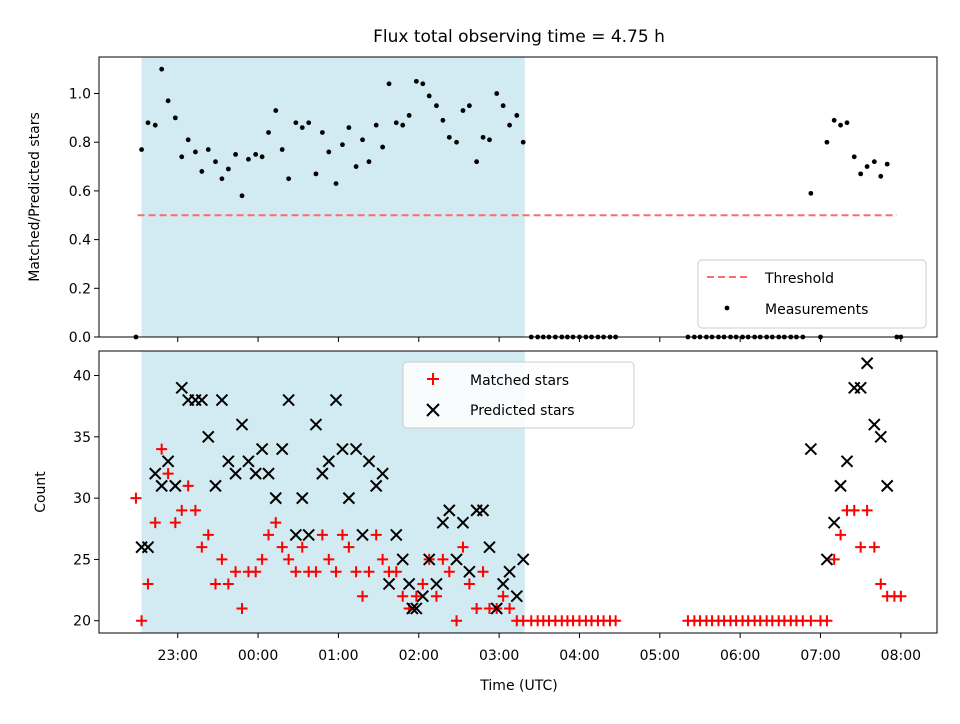 This screenshot has width=960, height=724. Describe the element at coordinates (338, 656) in the screenshot. I see `x-tick-label: 01:00` at that location.